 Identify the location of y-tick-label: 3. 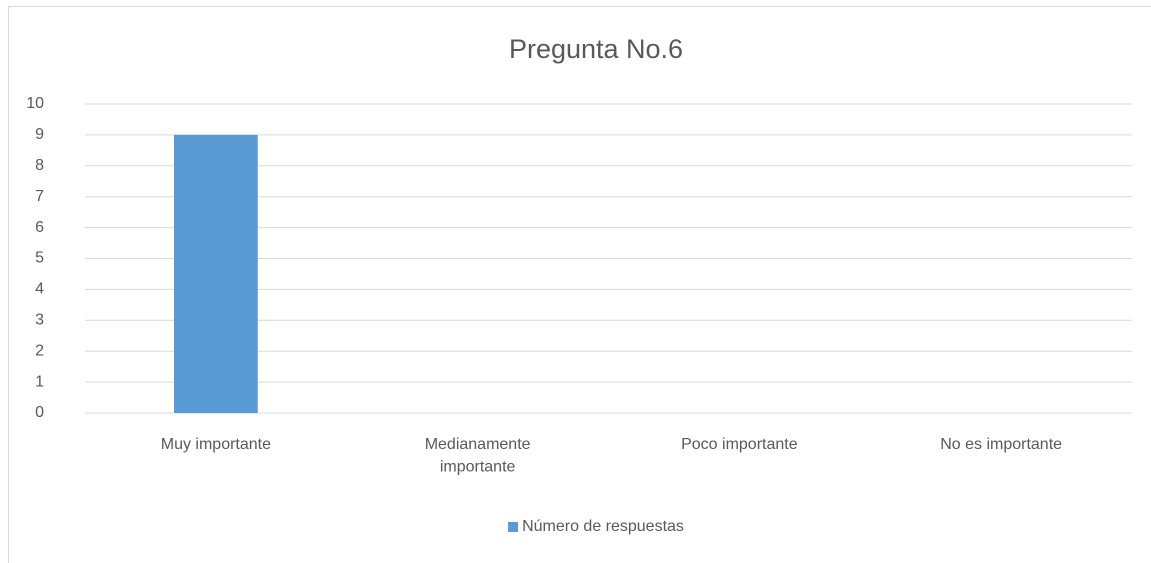
(39, 320).